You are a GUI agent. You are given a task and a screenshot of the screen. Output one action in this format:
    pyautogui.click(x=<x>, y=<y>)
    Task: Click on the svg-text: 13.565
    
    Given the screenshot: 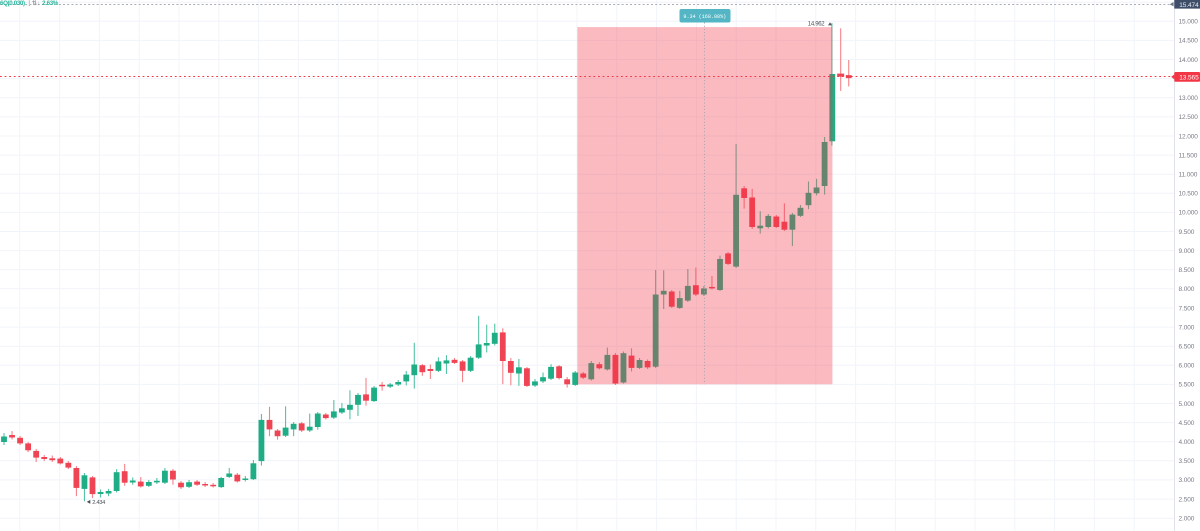 What is the action you would take?
    pyautogui.click(x=1189, y=77)
    